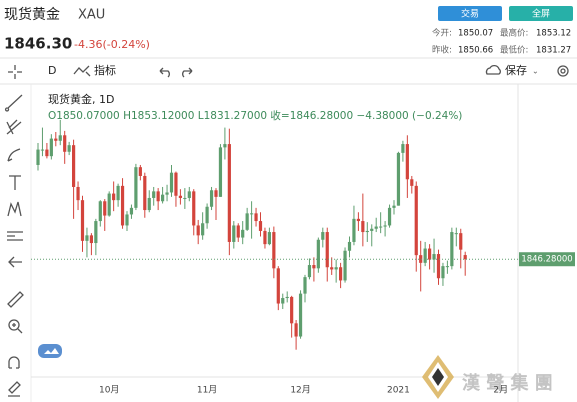 The width and height of the screenshot is (577, 402). What do you see at coordinates (300, 390) in the screenshot?
I see `x-tick-label: 12月` at bounding box center [300, 390].